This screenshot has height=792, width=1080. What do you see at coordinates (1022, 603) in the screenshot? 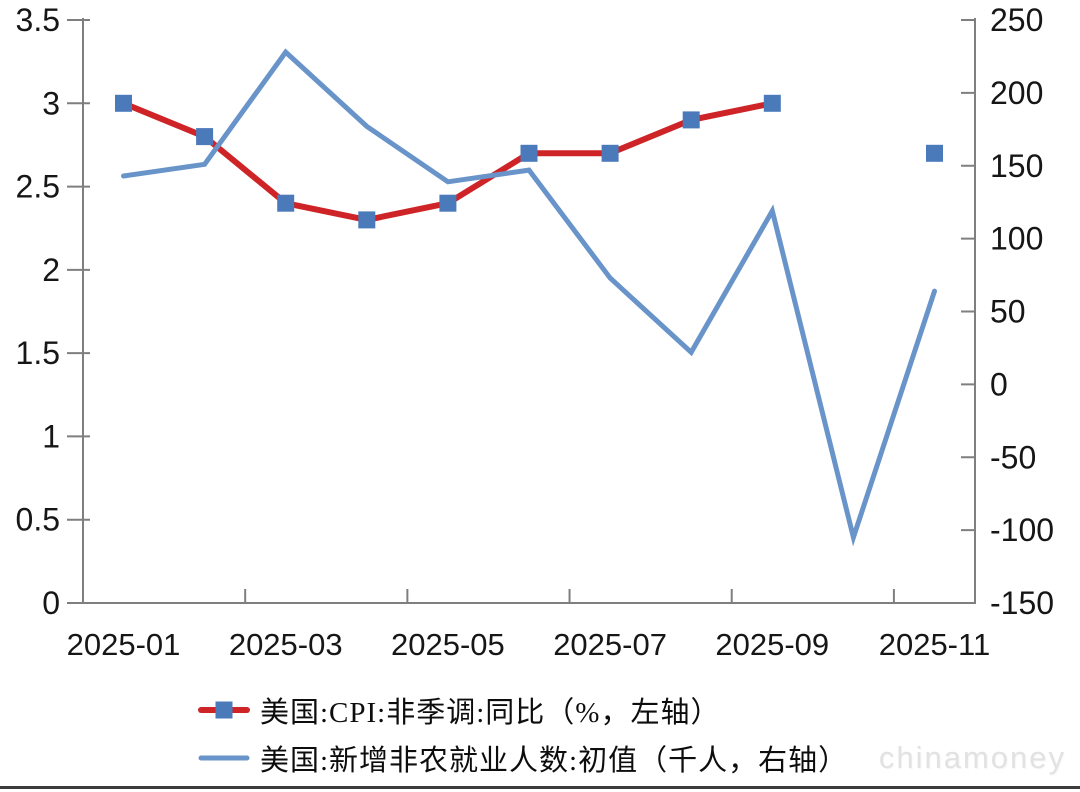
I see `right-axis-tick-label: -150` at bounding box center [1022, 603].